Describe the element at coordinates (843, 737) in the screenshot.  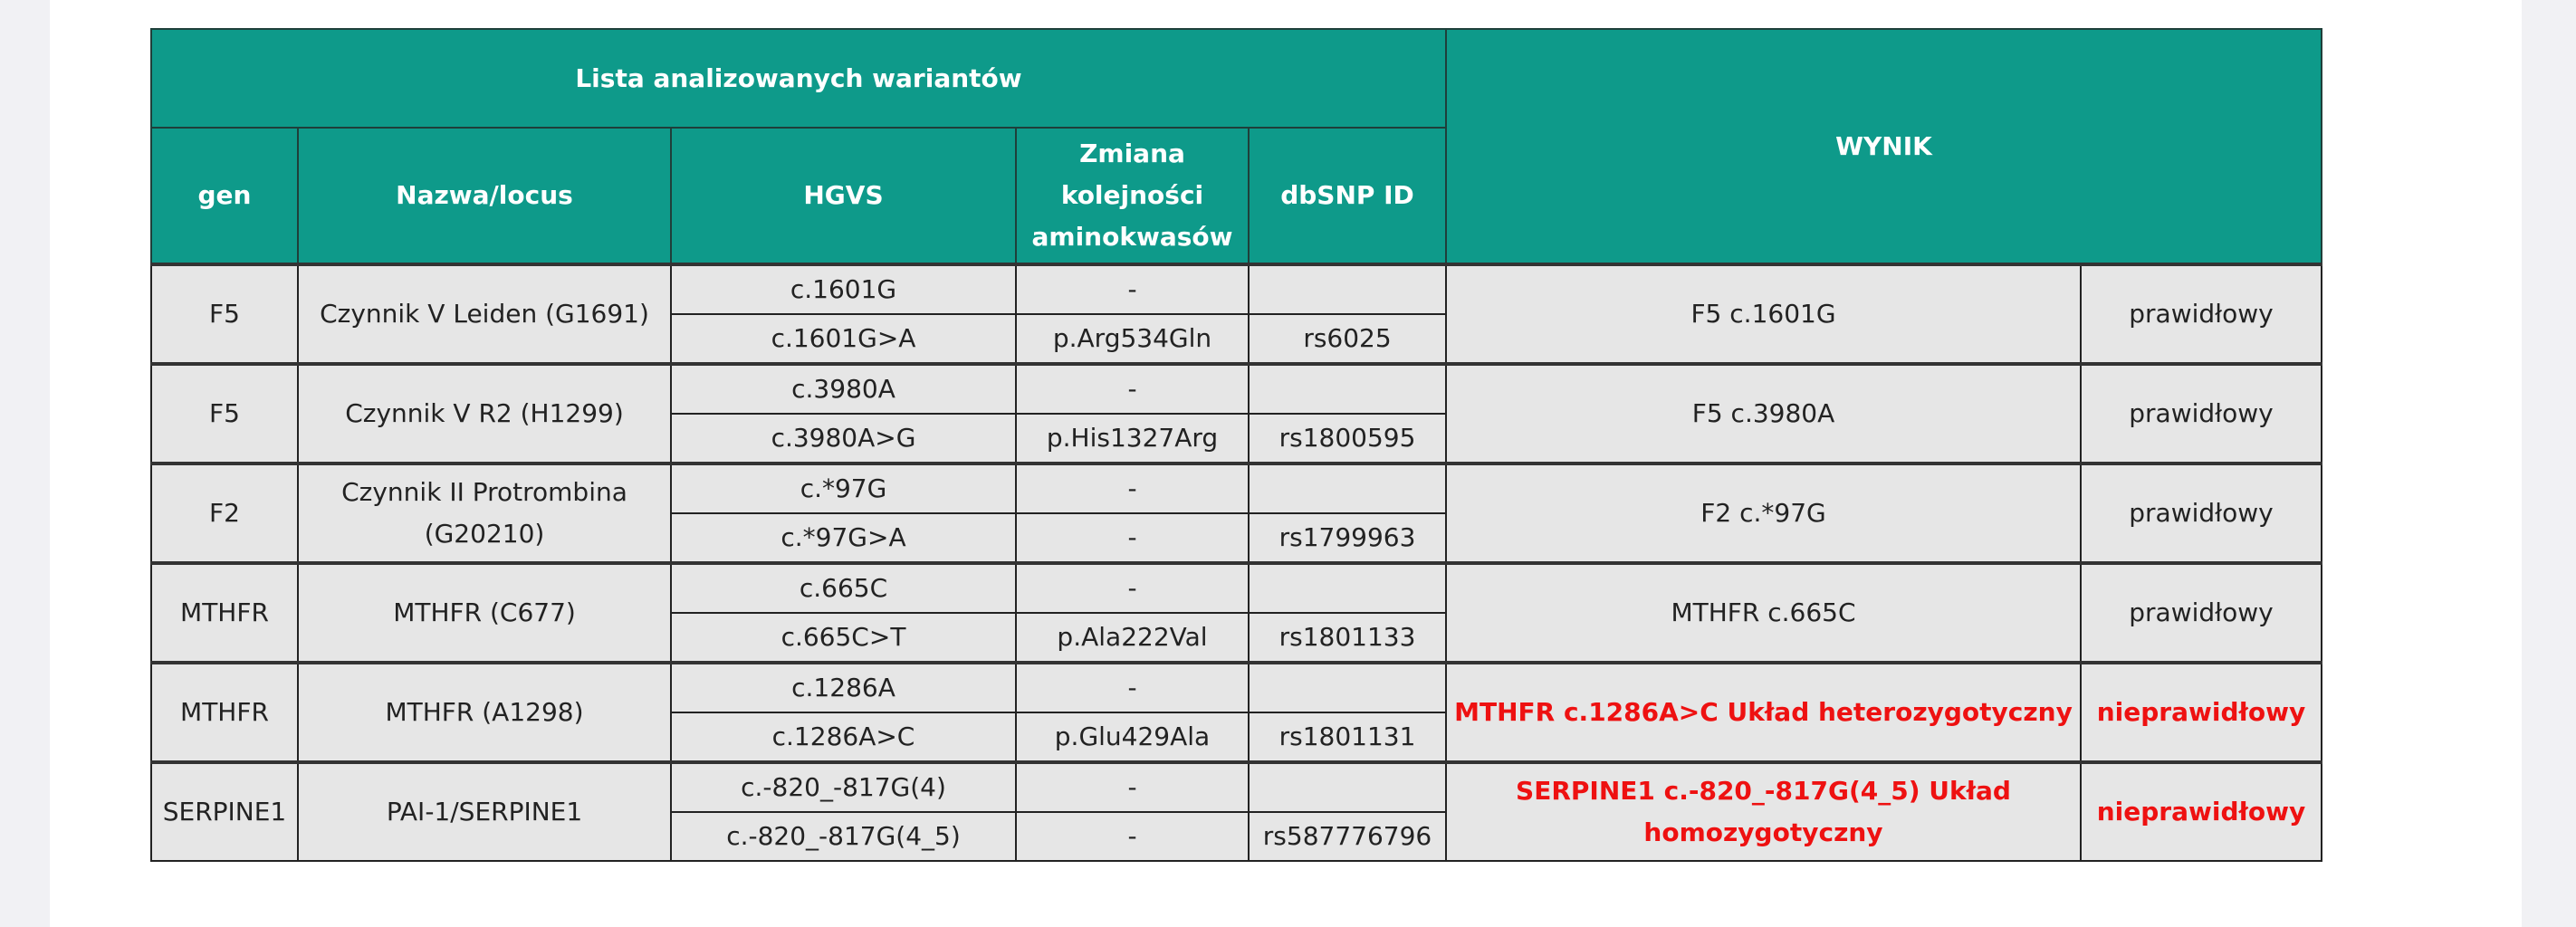
I see `hgvs-cell: c.1286A>C` at that location.